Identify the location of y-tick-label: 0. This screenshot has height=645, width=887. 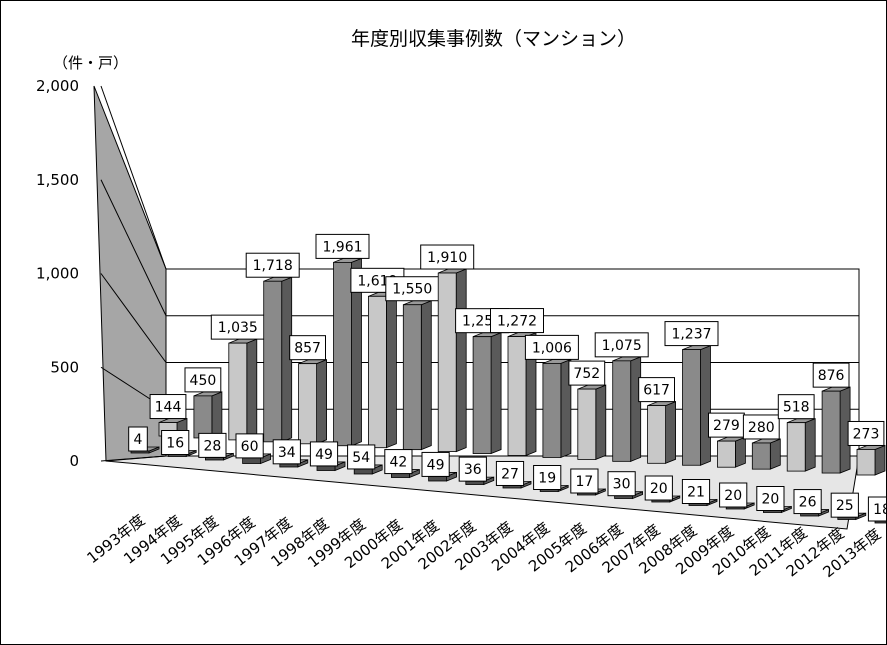
(74, 461).